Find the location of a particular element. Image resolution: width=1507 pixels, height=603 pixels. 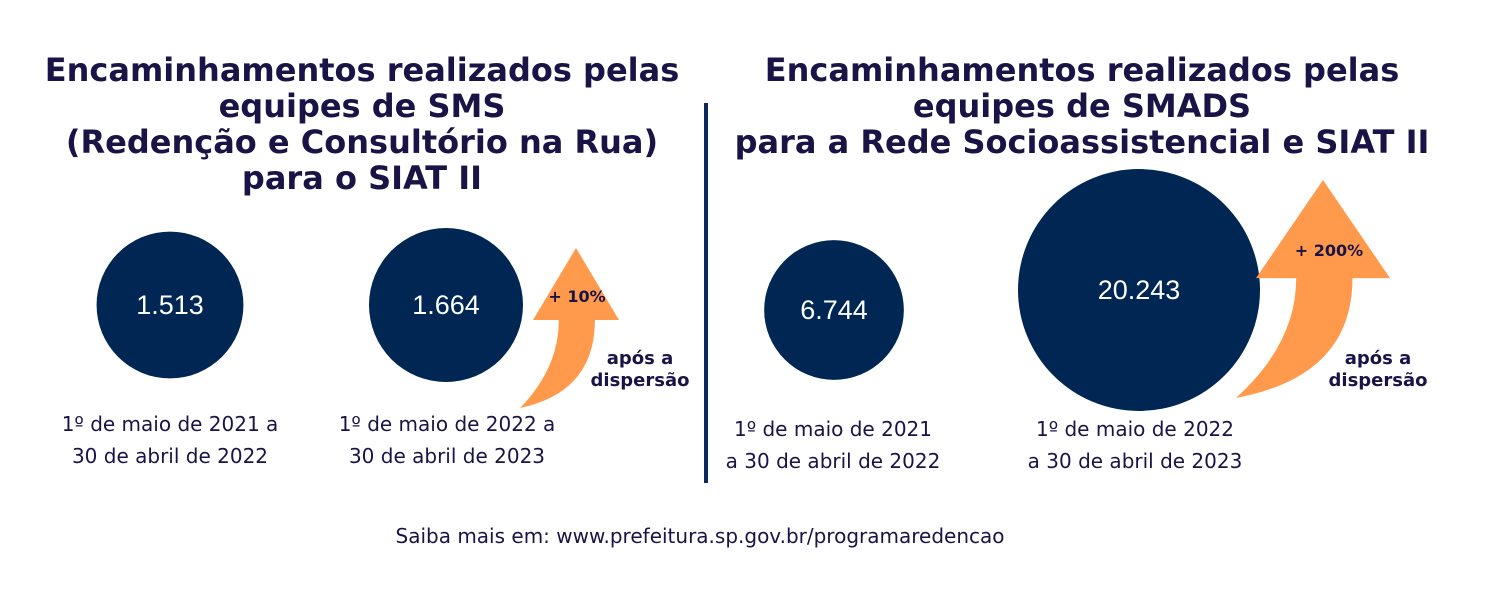

bubble-value-label-0-0: 1.513 is located at coordinates (170, 305).